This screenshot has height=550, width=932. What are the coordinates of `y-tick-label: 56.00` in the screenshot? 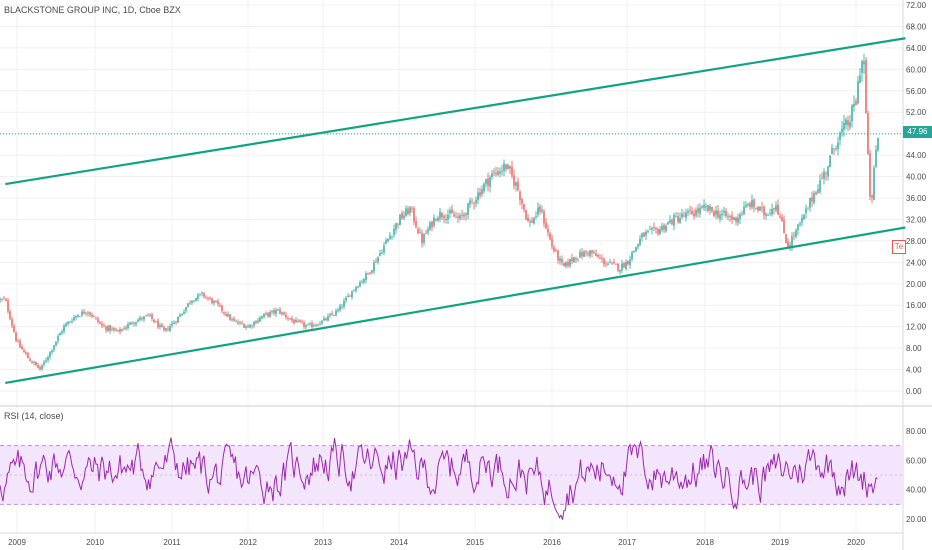 It's located at (916, 91).